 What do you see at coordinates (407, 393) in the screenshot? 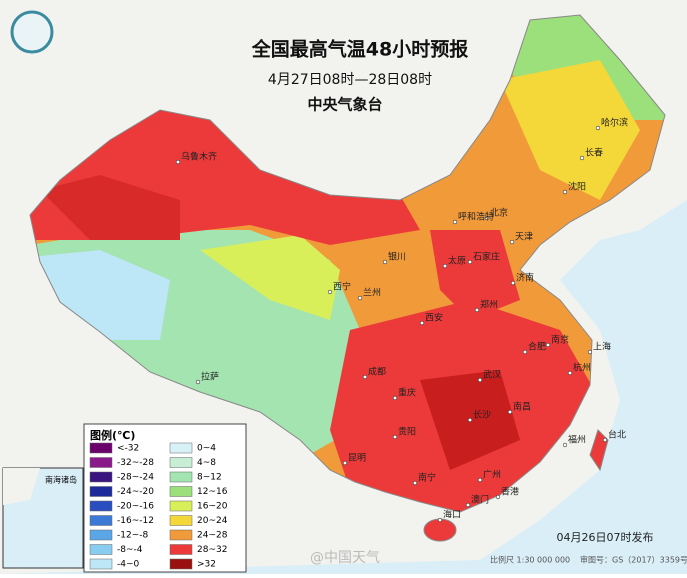
I see `city-label: 重庆` at bounding box center [407, 393].